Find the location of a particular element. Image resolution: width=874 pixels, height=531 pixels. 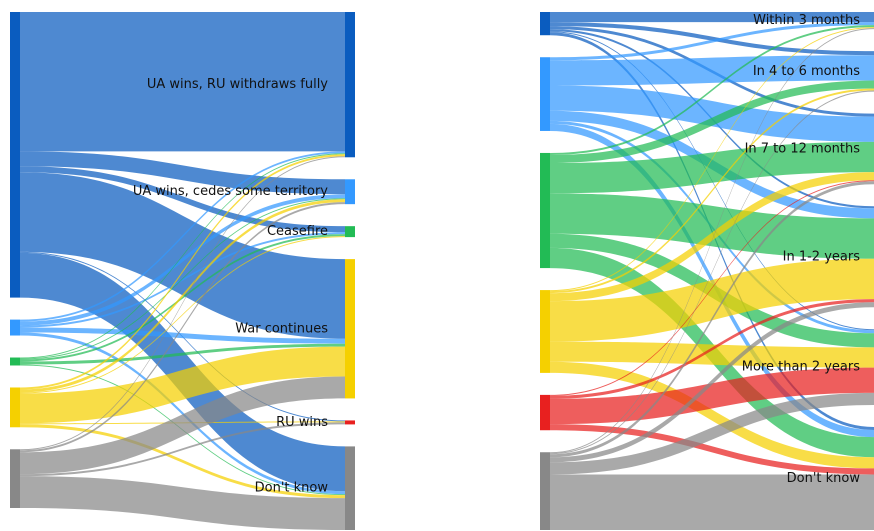

node-label: Within 3 months is located at coordinates (806, 20).